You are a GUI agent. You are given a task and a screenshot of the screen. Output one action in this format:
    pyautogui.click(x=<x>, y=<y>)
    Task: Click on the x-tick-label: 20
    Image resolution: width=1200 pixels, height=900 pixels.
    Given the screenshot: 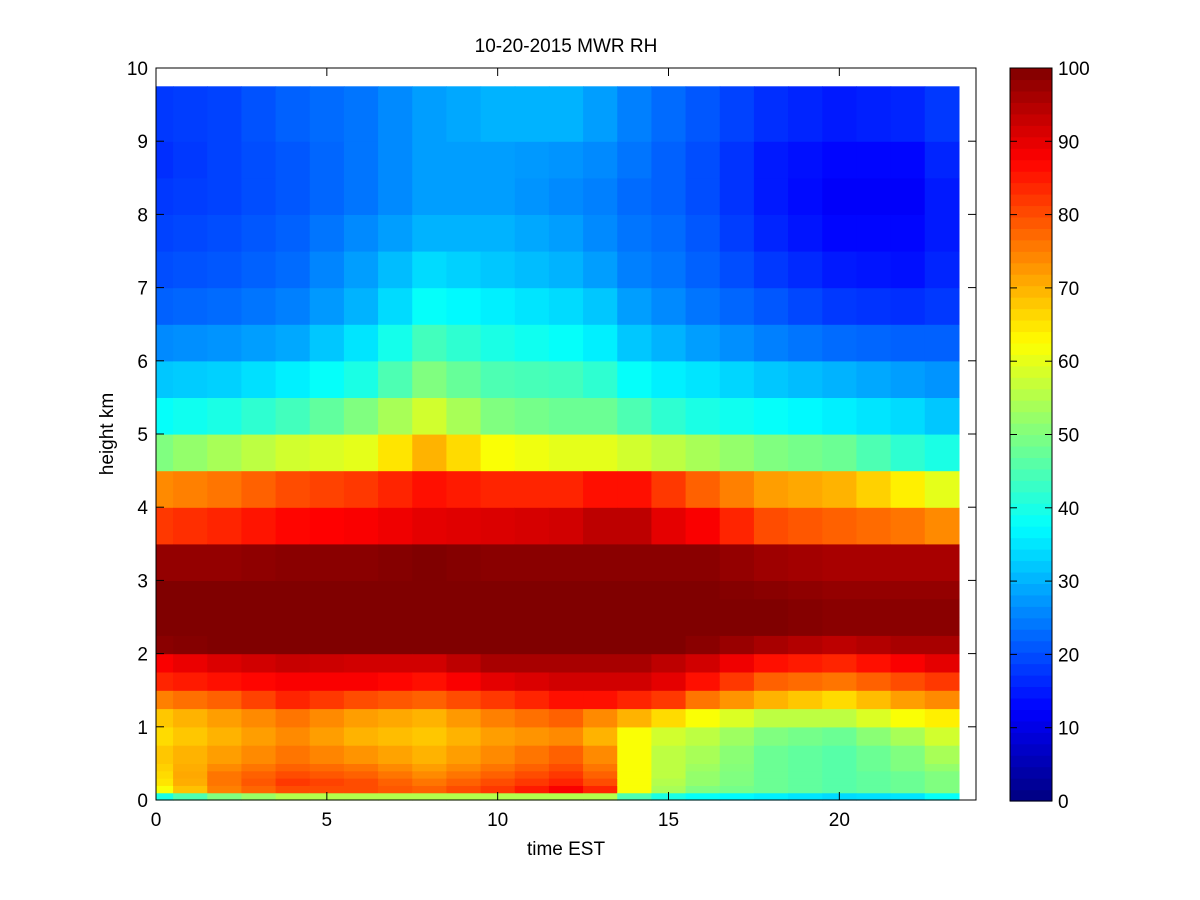 What is the action you would take?
    pyautogui.click(x=839, y=820)
    